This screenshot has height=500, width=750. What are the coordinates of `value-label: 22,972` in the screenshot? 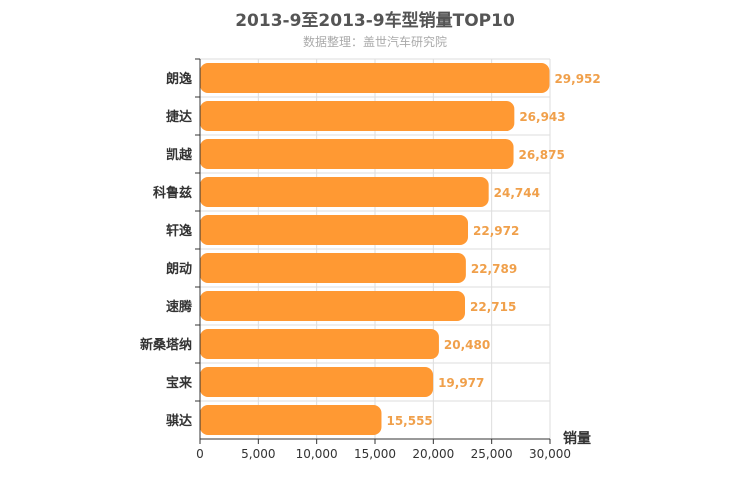 It's located at (496, 231).